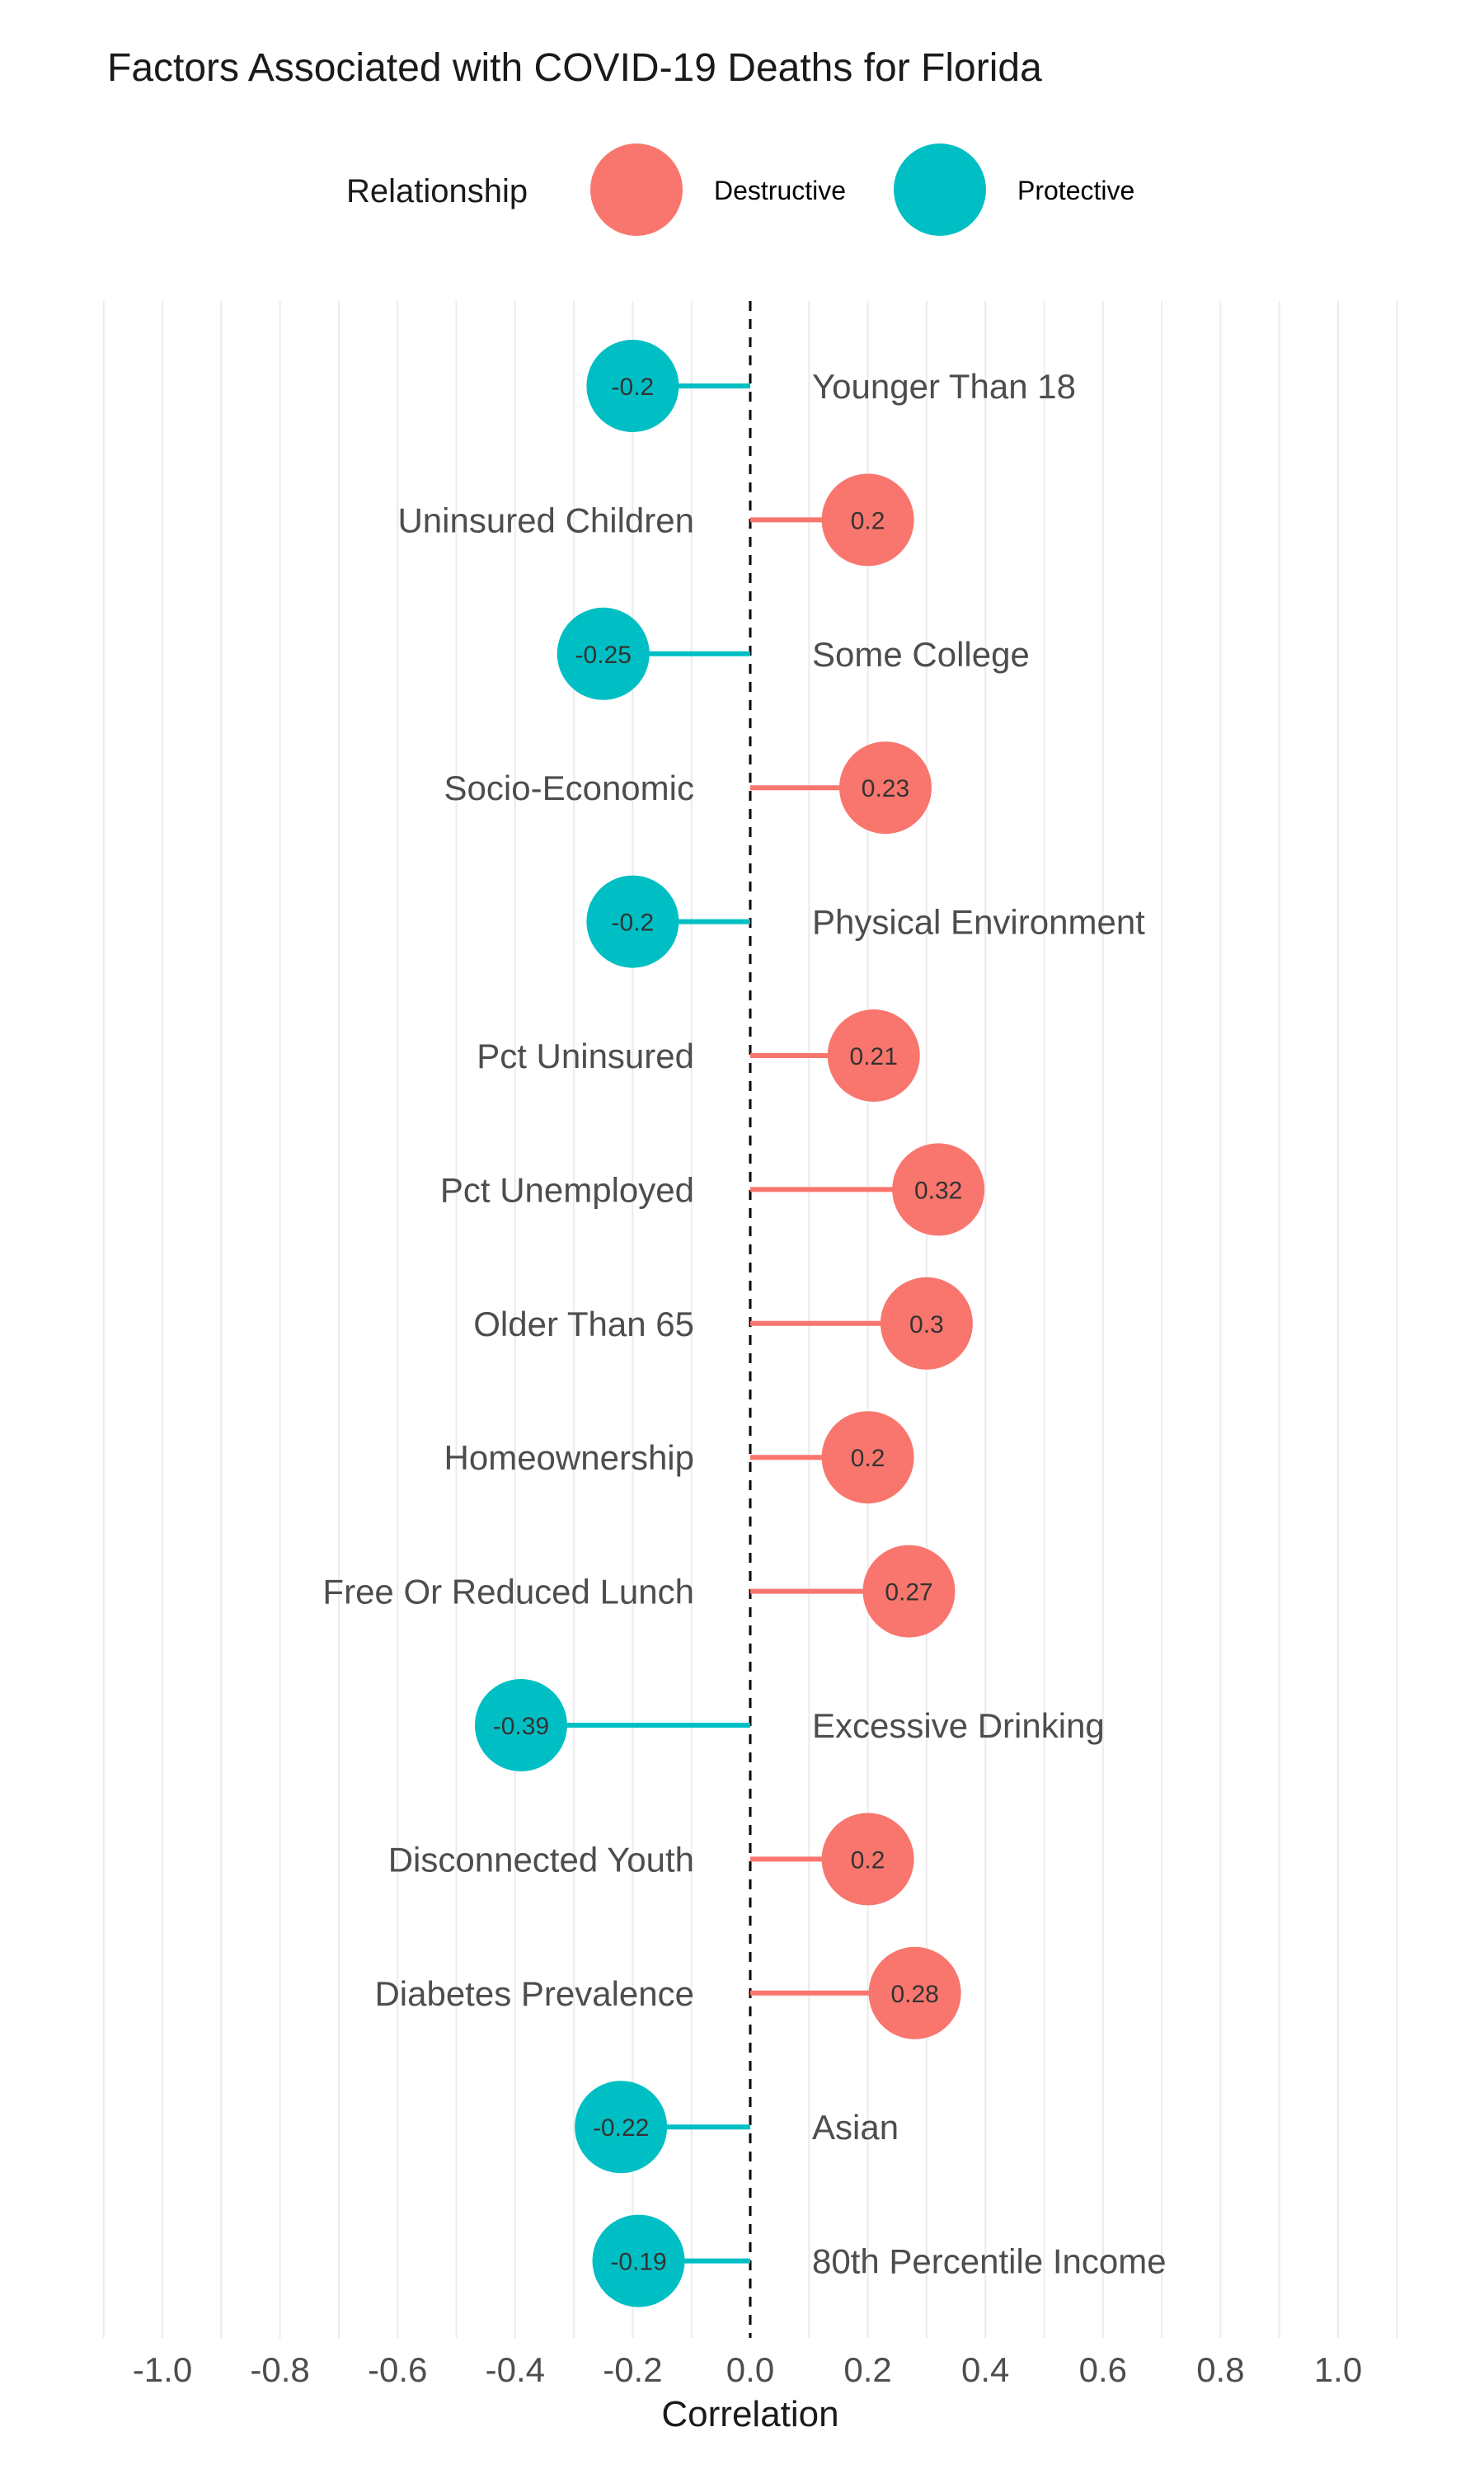 The image size is (1484, 2474). Describe the element at coordinates (698, 1055) in the screenshot. I see `lollipop-pct-uninsured: 0.21 Pct Uninsured` at that location.